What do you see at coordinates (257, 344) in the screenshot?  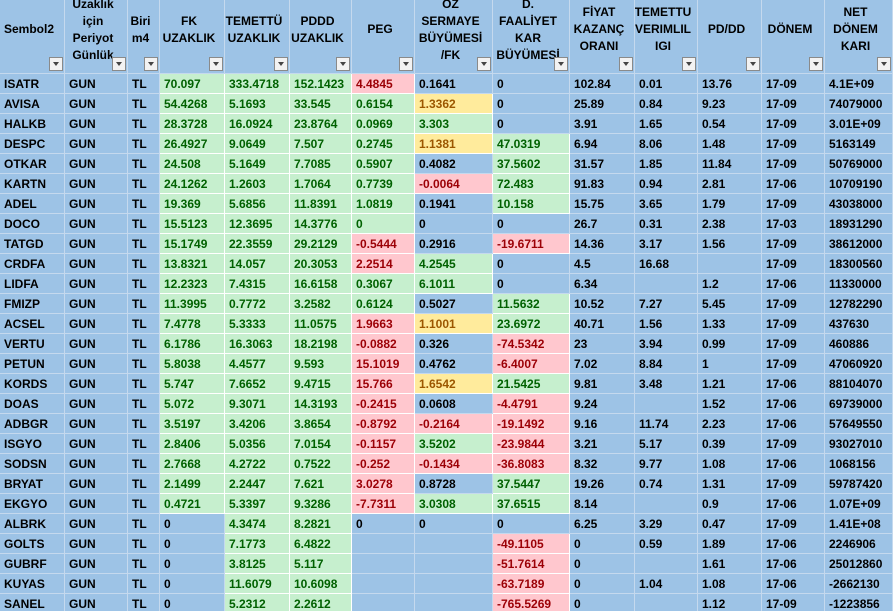 I see `cell: 16.3063` at bounding box center [257, 344].